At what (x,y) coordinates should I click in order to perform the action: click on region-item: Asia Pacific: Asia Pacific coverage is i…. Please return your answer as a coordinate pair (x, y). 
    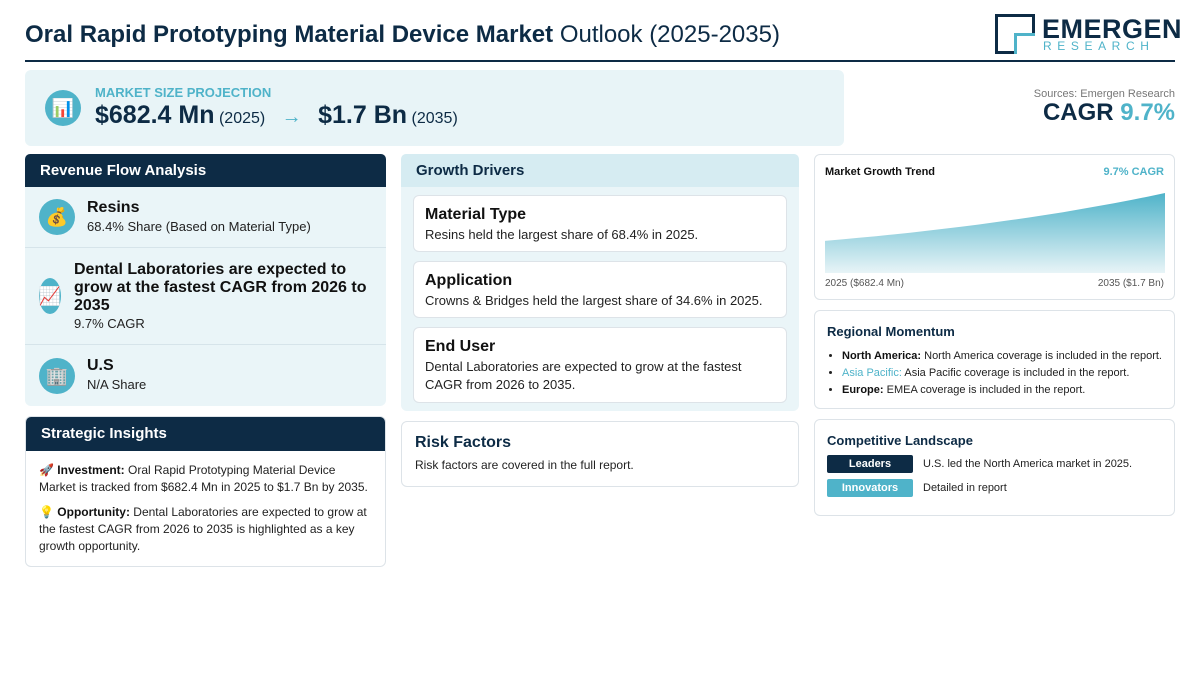
    Looking at the image, I should click on (1007, 373).